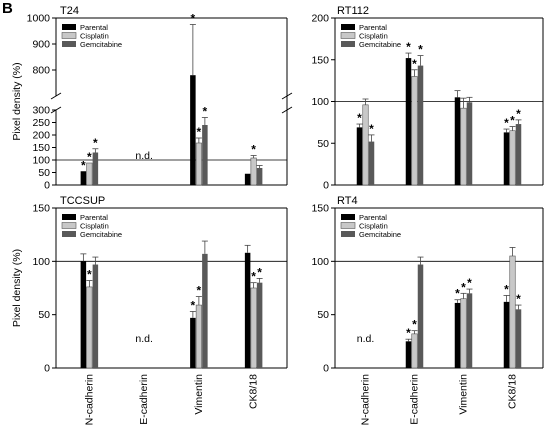 The height and width of the screenshot is (443, 550). Describe the element at coordinates (41, 123) in the screenshot. I see `y-tick-label: 250` at that location.